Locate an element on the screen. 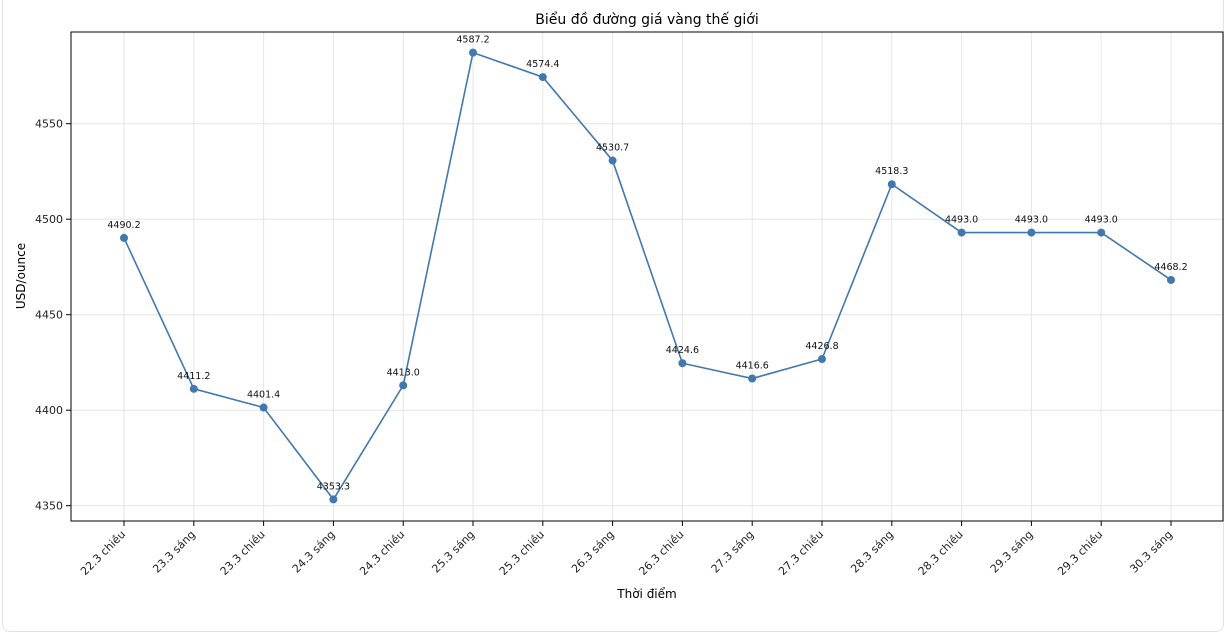 Image resolution: width=1228 pixels, height=636 pixels. data-label: 4416.6 is located at coordinates (752, 366).